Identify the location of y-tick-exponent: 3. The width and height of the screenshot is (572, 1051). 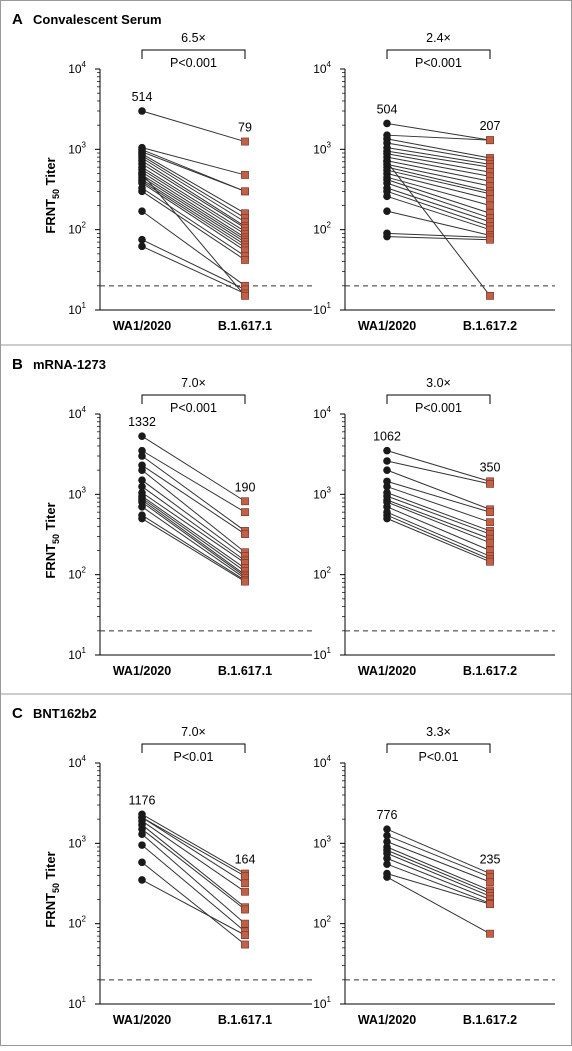
(329, 489).